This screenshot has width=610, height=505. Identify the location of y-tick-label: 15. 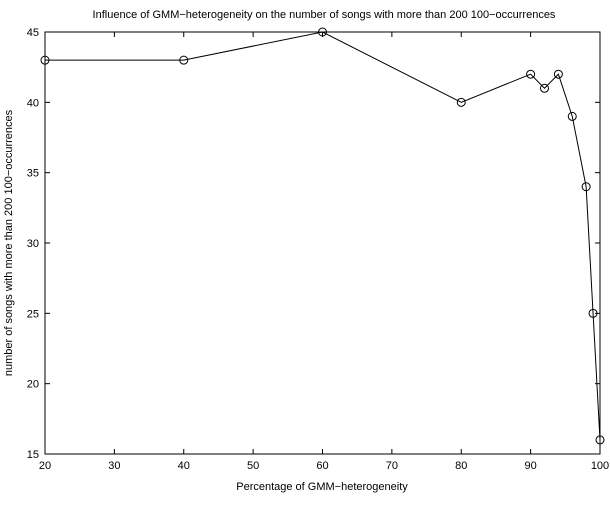
(33, 455).